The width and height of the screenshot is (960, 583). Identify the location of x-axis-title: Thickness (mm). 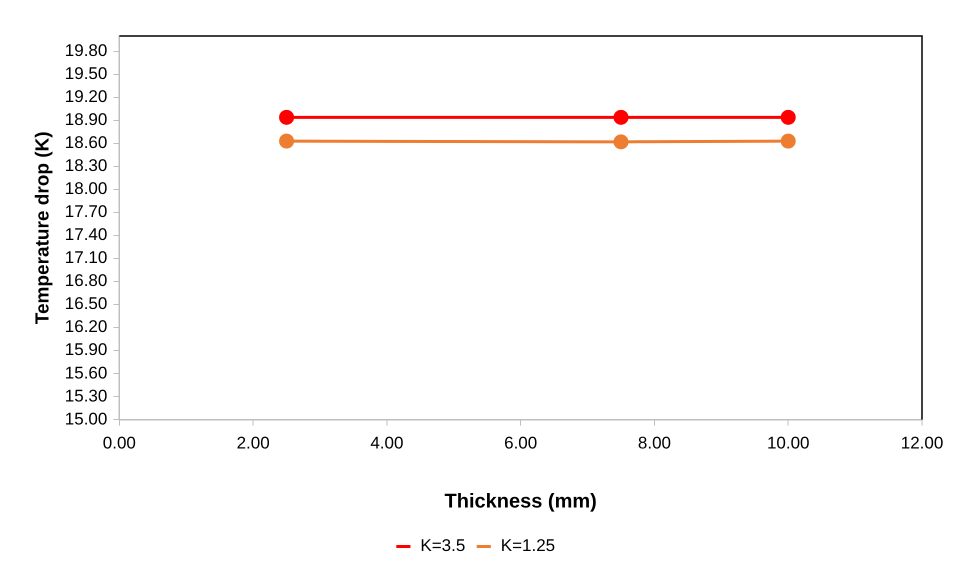
(520, 501).